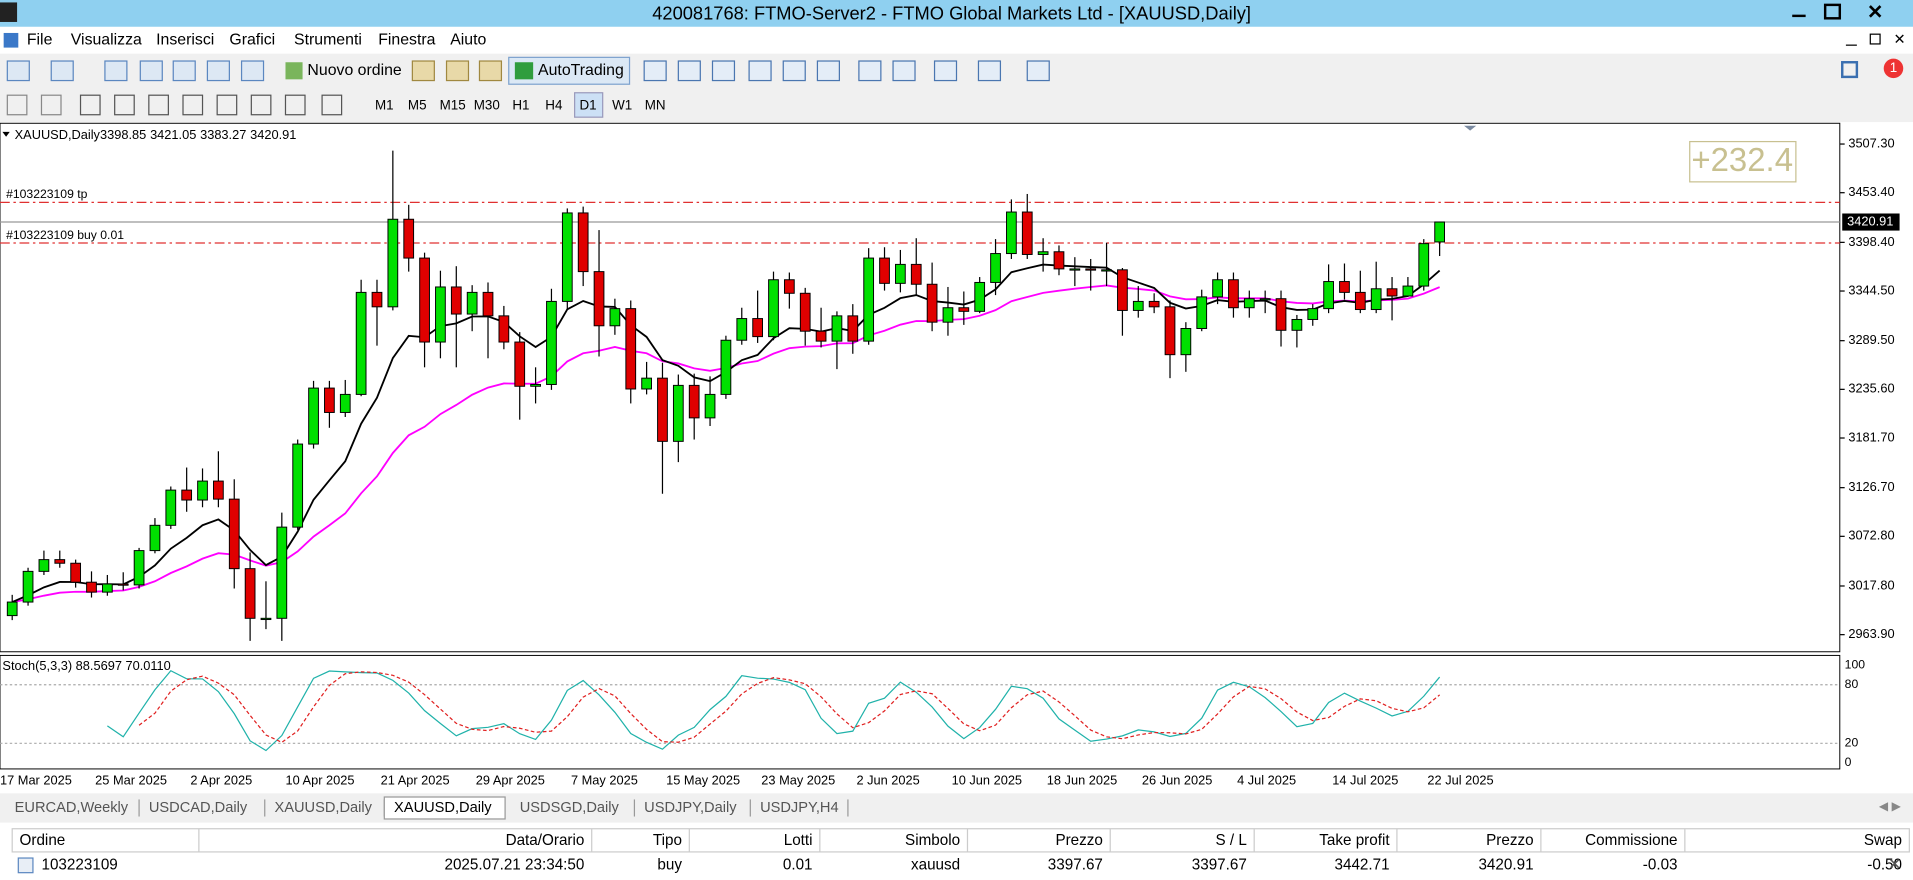 This screenshot has height=880, width=1913. I want to click on menu-item: Visualizza, so click(106, 39).